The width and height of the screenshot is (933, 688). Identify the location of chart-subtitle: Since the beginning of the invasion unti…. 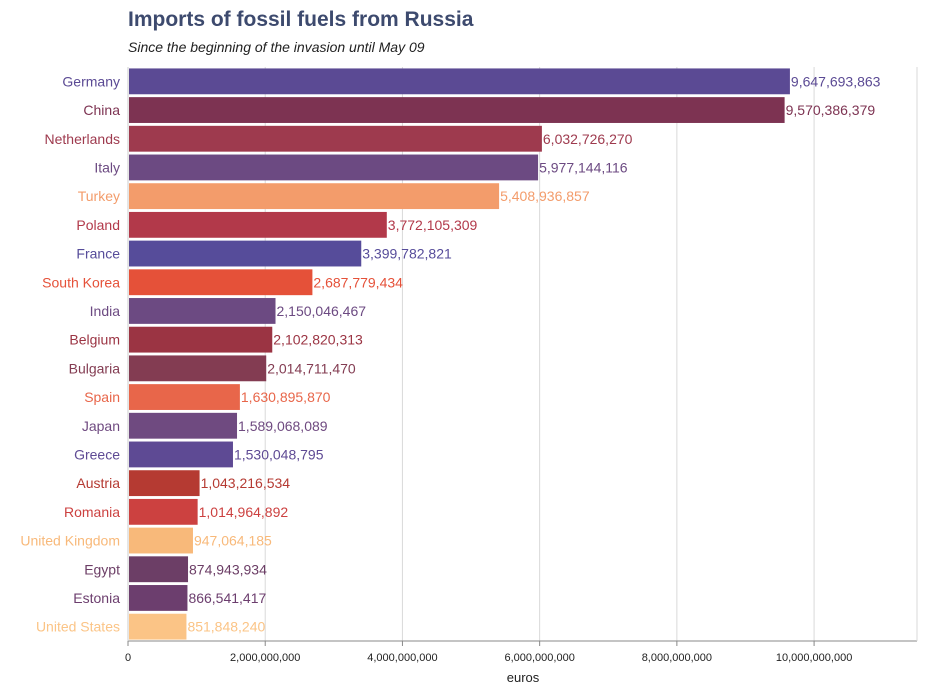
(276, 47).